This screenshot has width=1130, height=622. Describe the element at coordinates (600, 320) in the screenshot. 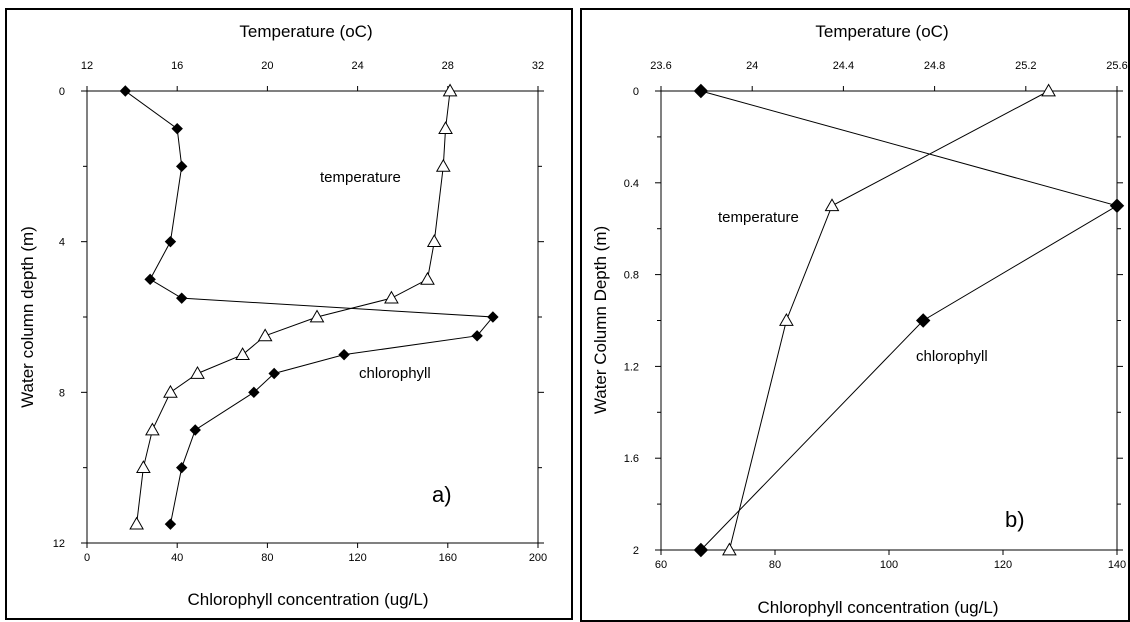

I see `panel-b-y-axis-title: Water Column Depth (m)` at that location.